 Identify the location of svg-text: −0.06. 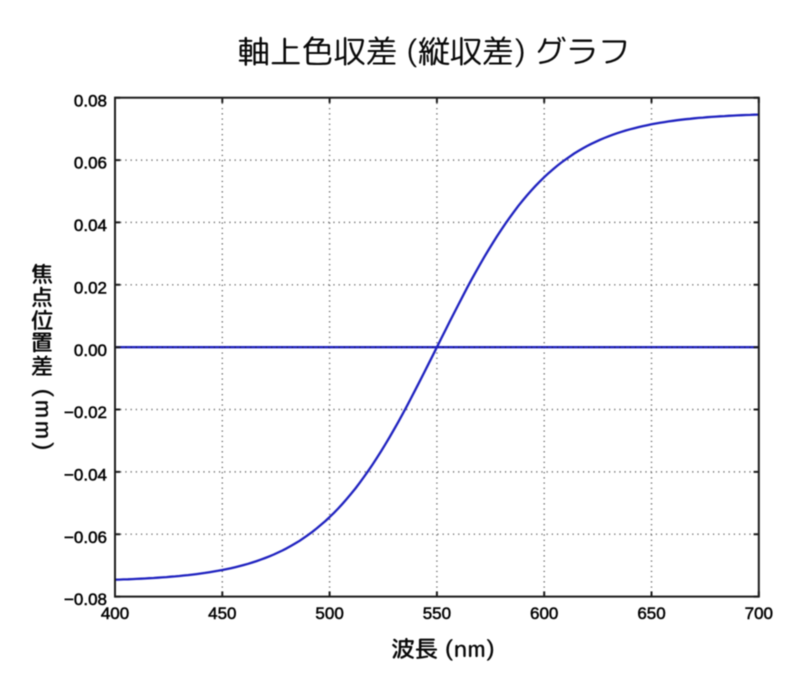
(85, 537).